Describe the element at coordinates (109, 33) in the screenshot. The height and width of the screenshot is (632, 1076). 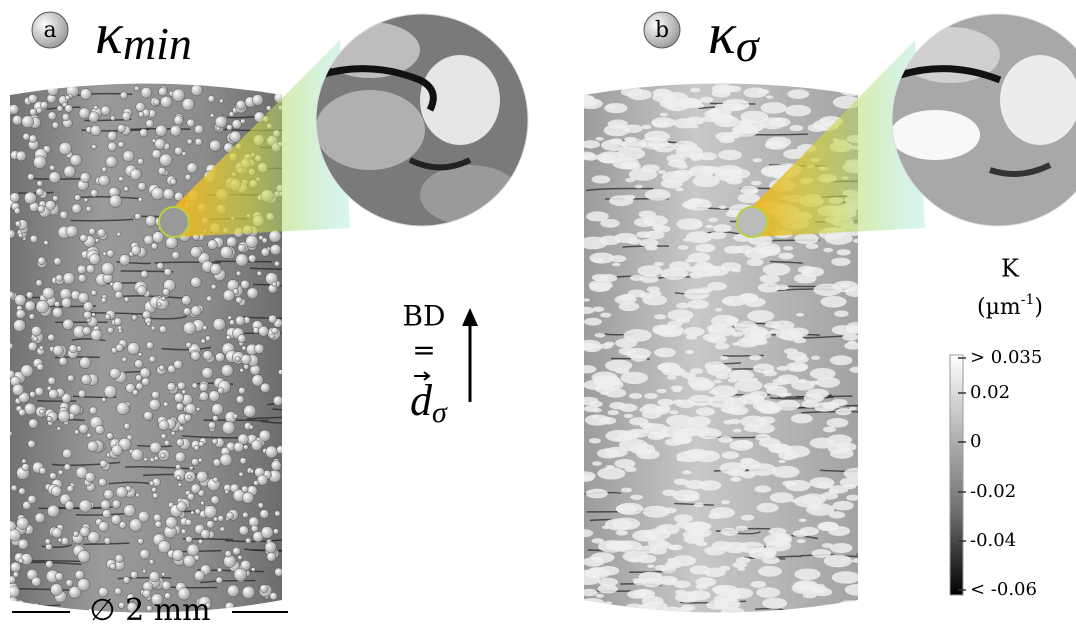
I see `symbol: κ` at that location.